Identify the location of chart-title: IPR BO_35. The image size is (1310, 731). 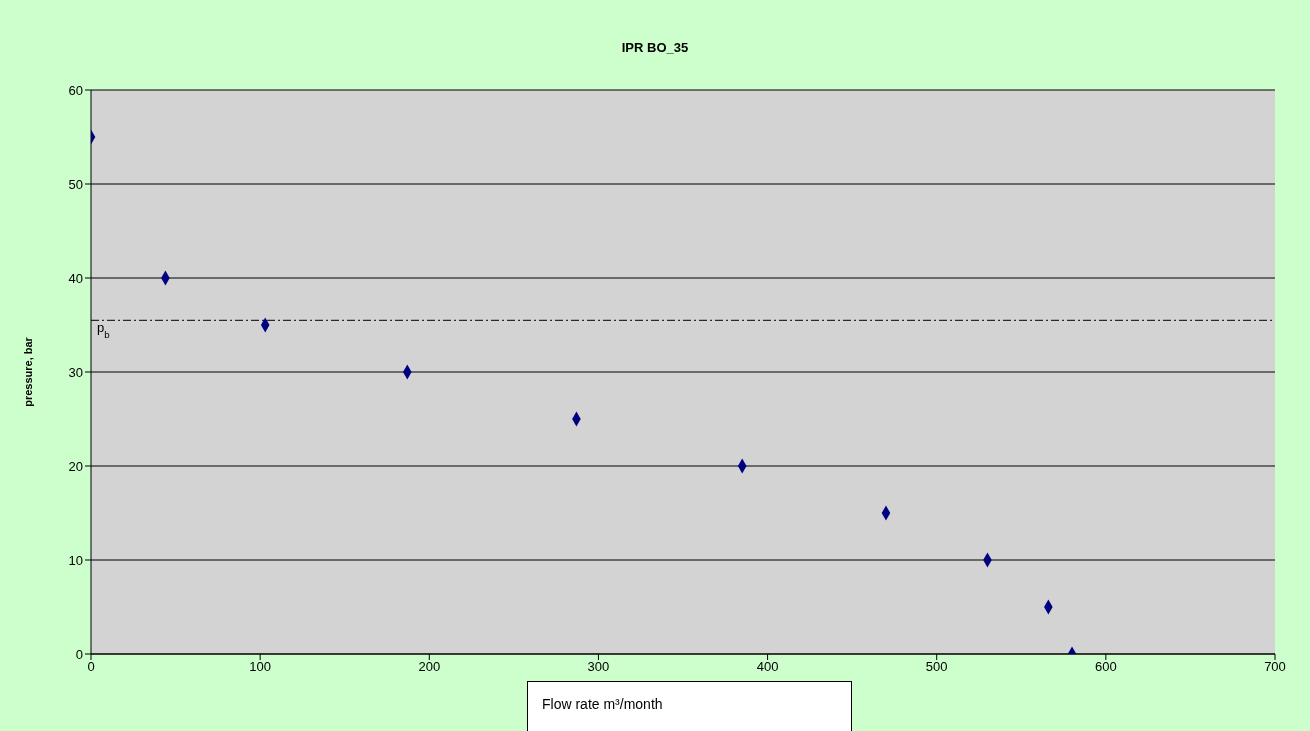
(655, 47).